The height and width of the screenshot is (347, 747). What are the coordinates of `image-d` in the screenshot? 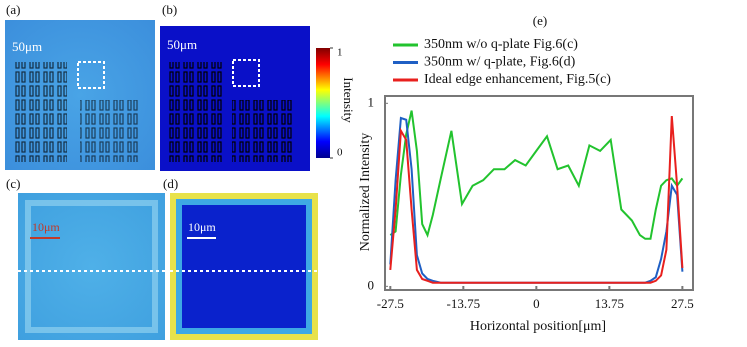 It's located at (244, 266).